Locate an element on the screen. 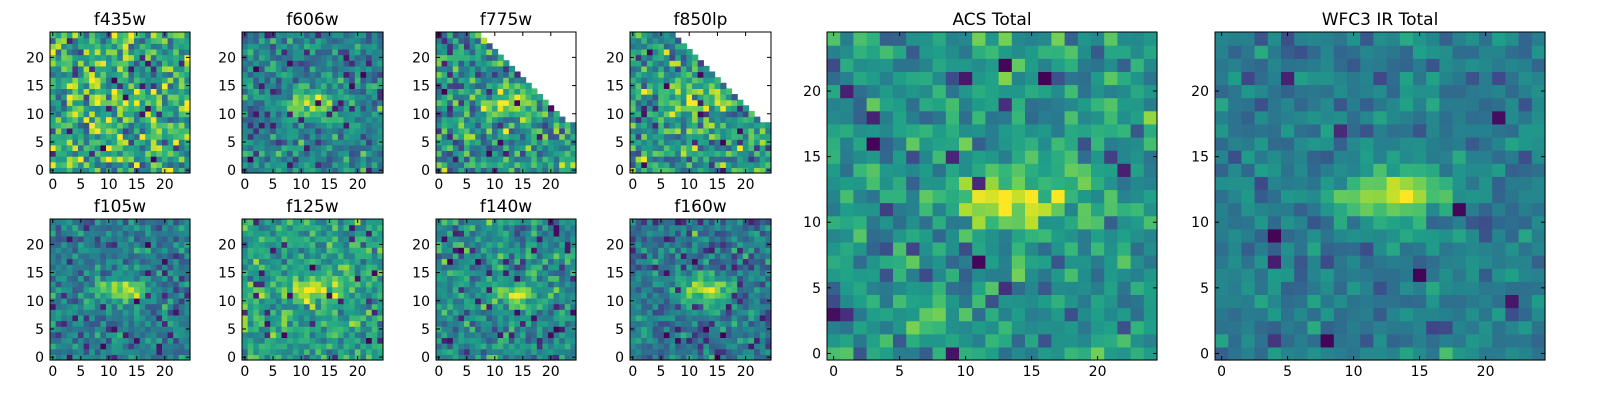  y-tick-label: 0 is located at coordinates (231, 358).